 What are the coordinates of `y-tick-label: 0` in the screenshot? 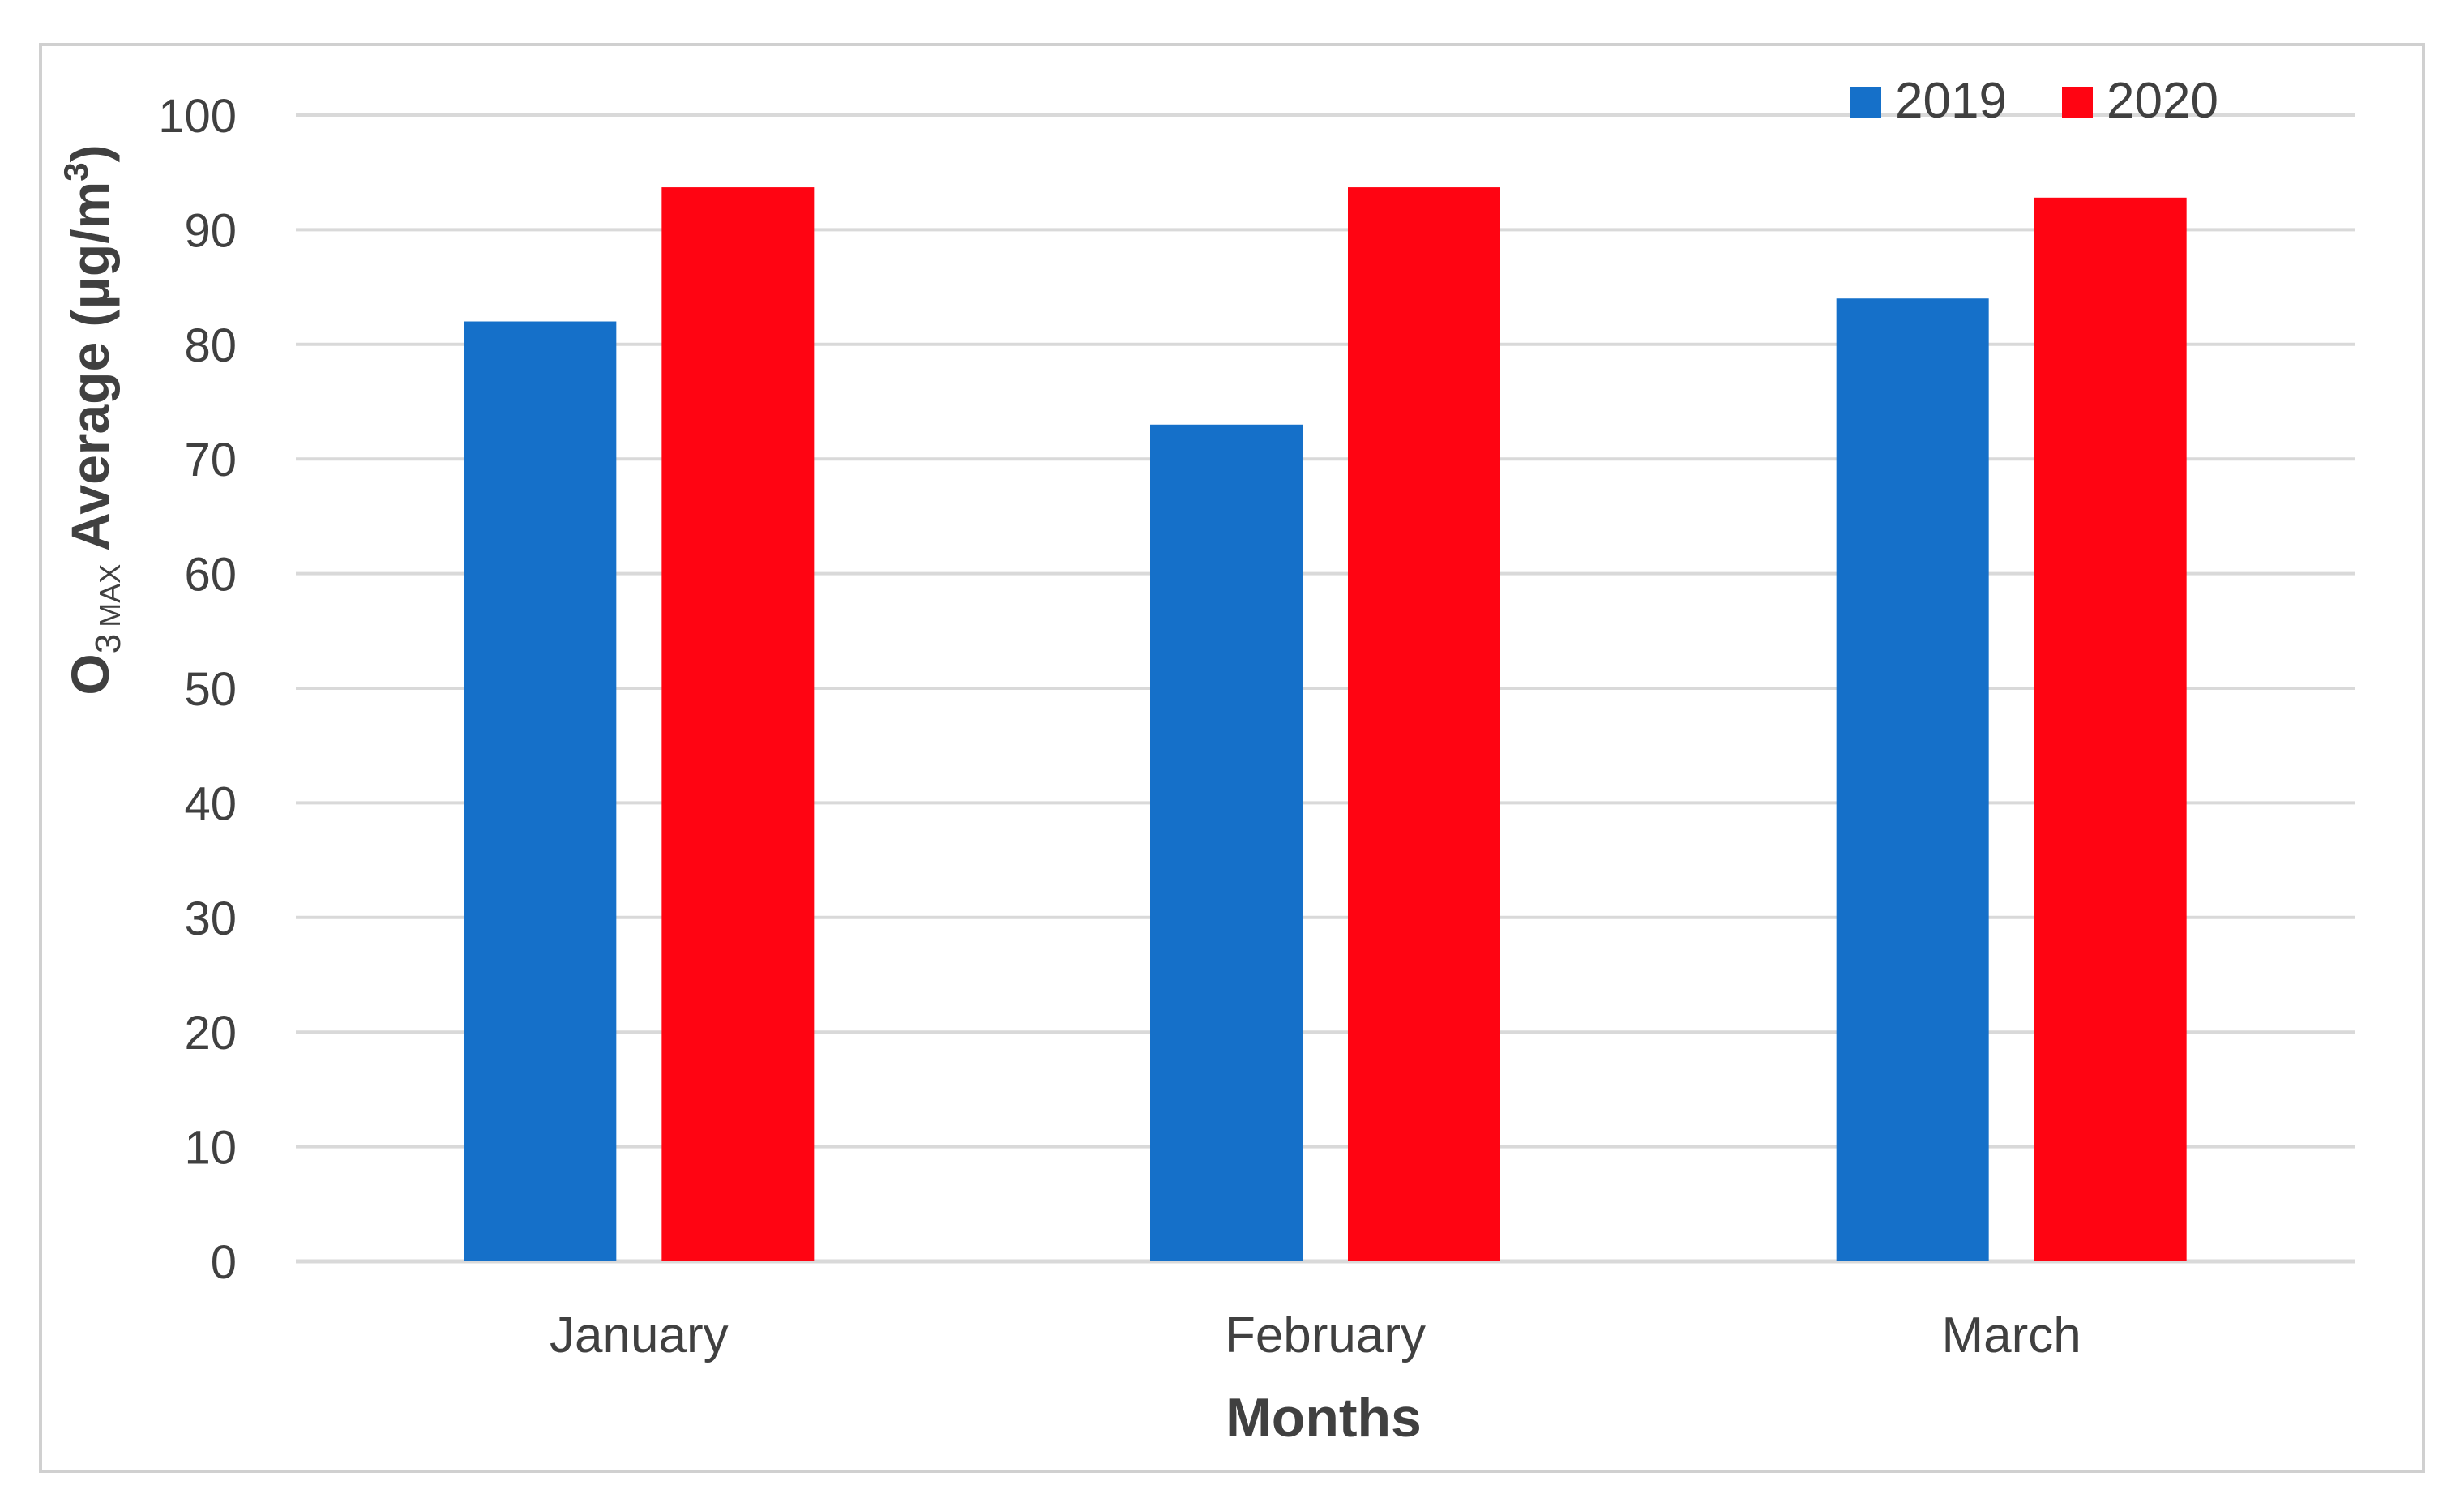 It's located at (224, 1263).